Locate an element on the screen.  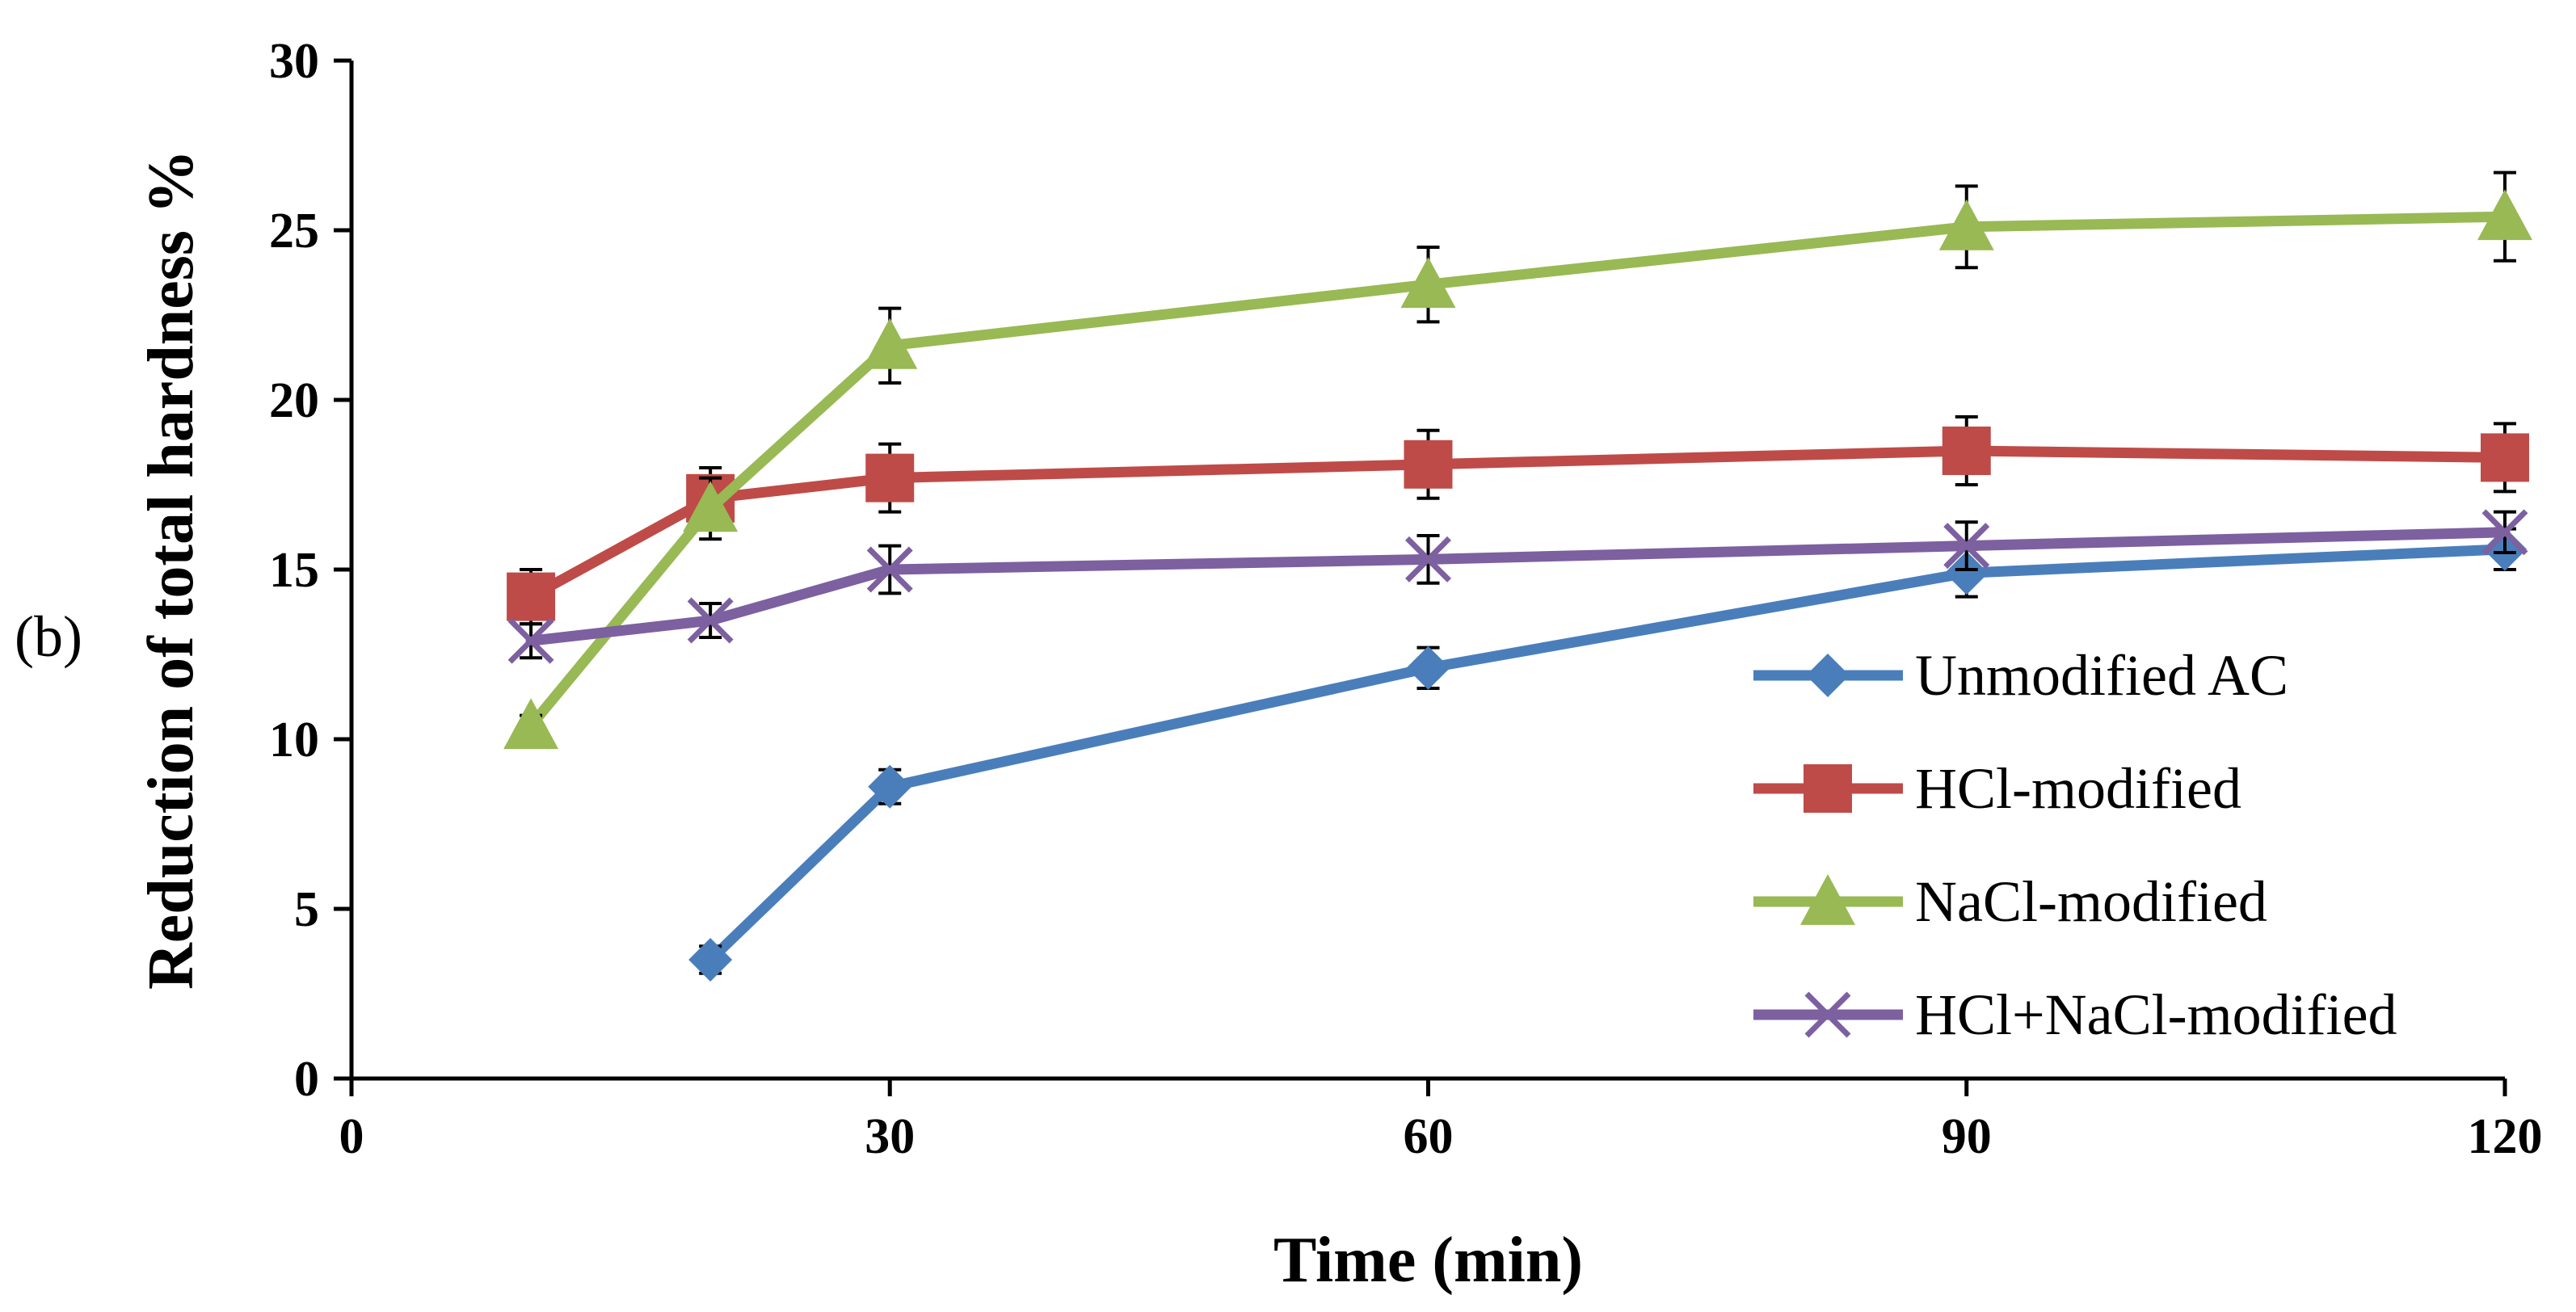
x-tick-label: 120 is located at coordinates (2505, 1136).